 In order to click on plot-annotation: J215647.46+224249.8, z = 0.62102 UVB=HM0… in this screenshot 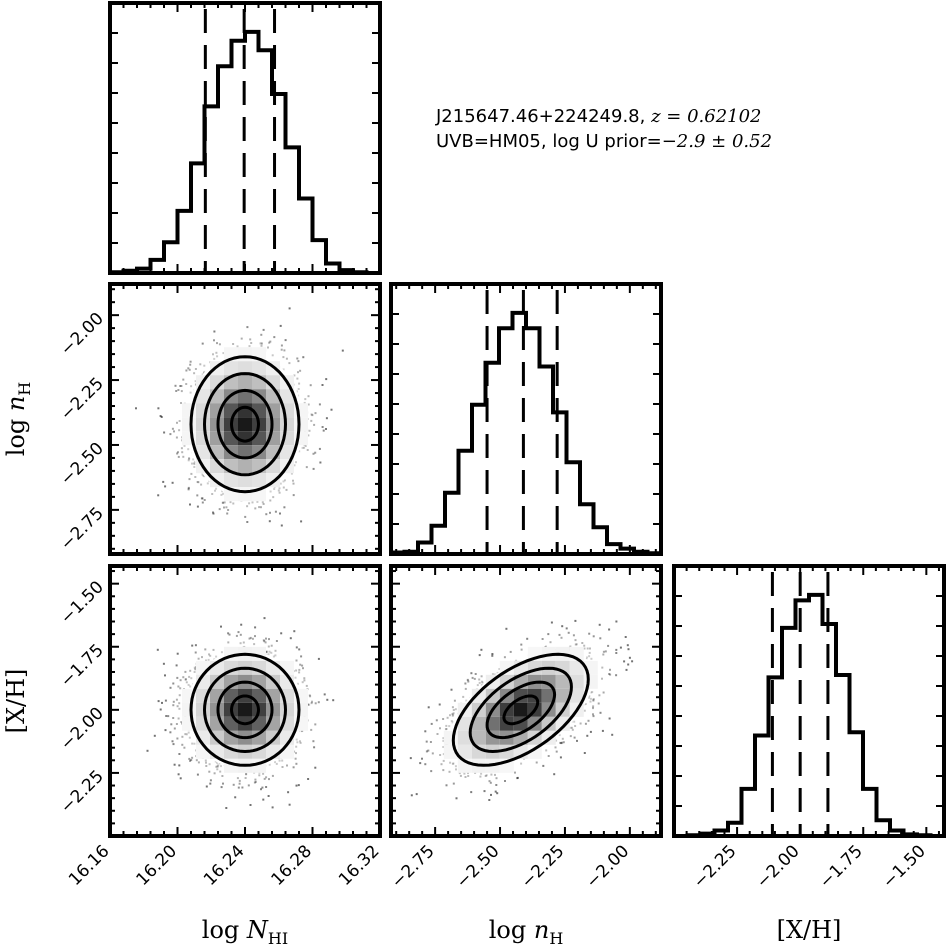, I will do `click(604, 129)`.